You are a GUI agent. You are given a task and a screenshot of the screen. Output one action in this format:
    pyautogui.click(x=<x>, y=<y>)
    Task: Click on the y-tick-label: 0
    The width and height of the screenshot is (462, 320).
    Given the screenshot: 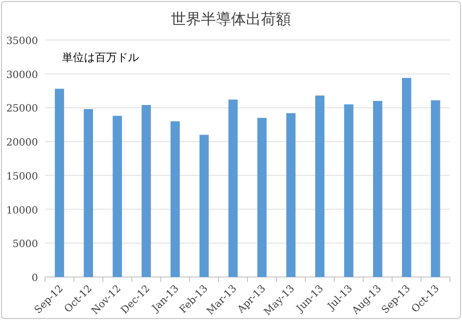 What is the action you would take?
    pyautogui.click(x=35, y=278)
    